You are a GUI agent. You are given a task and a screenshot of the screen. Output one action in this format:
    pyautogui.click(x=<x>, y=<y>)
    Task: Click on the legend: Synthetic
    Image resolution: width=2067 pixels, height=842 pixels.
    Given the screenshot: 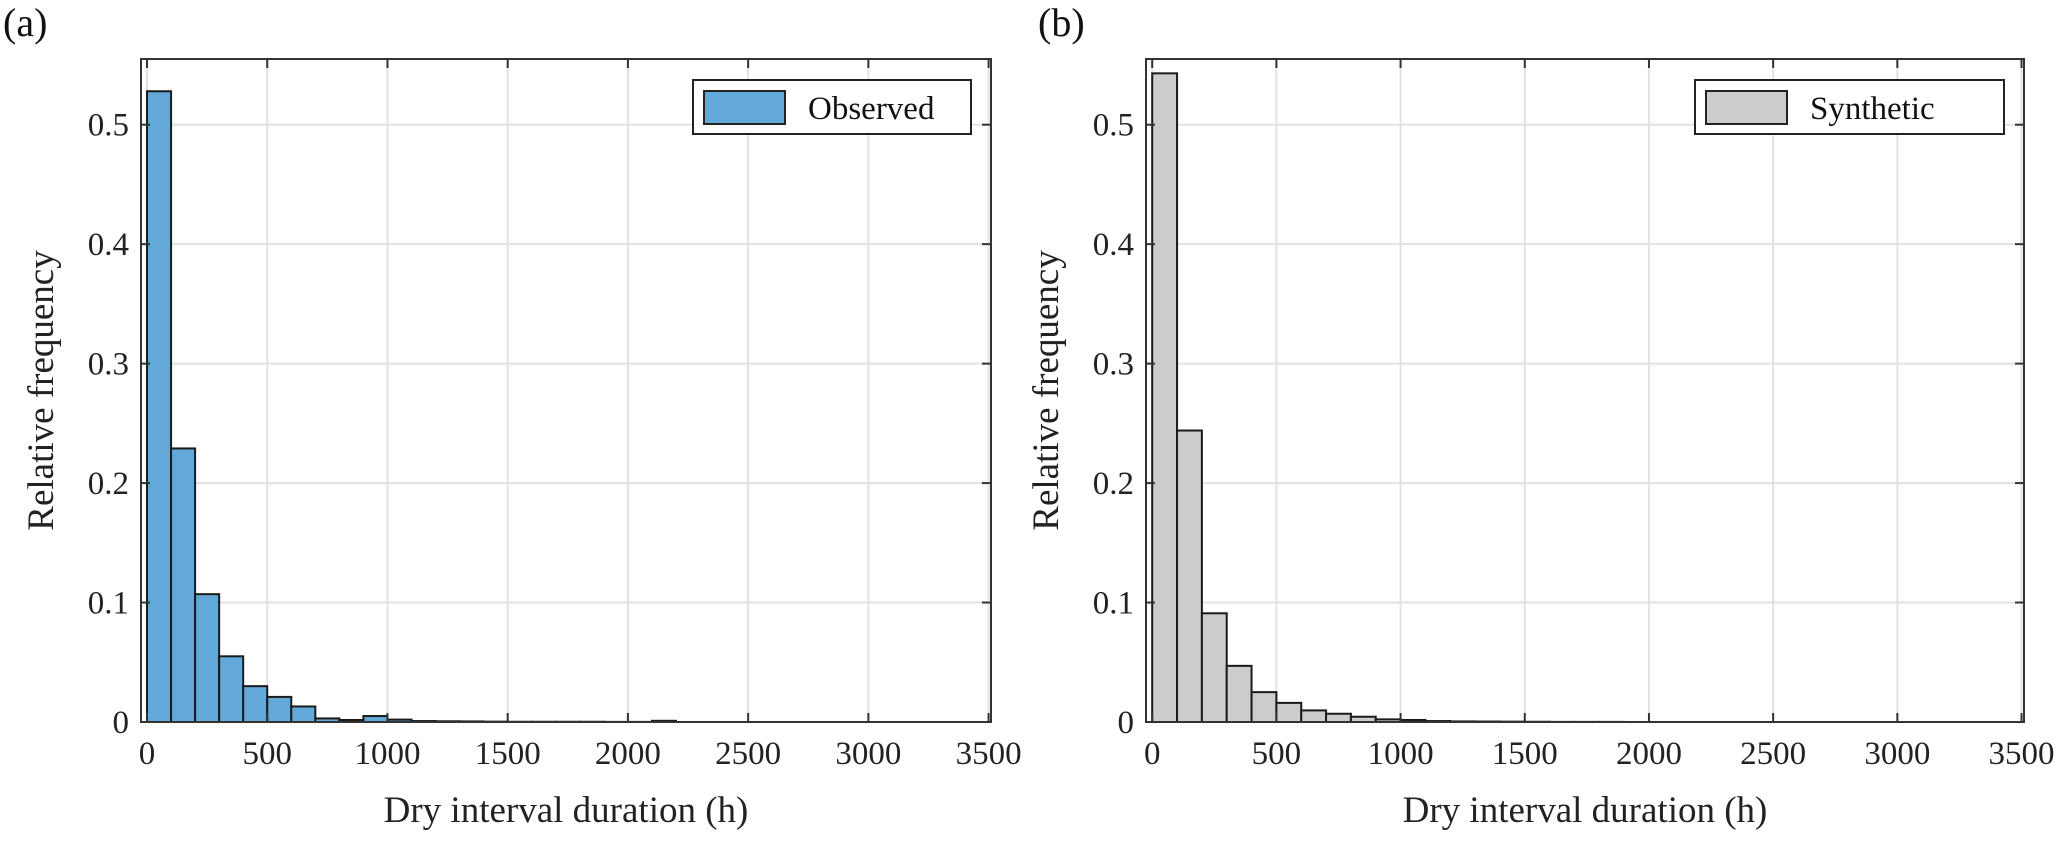 What is the action you would take?
    pyautogui.click(x=1849, y=107)
    